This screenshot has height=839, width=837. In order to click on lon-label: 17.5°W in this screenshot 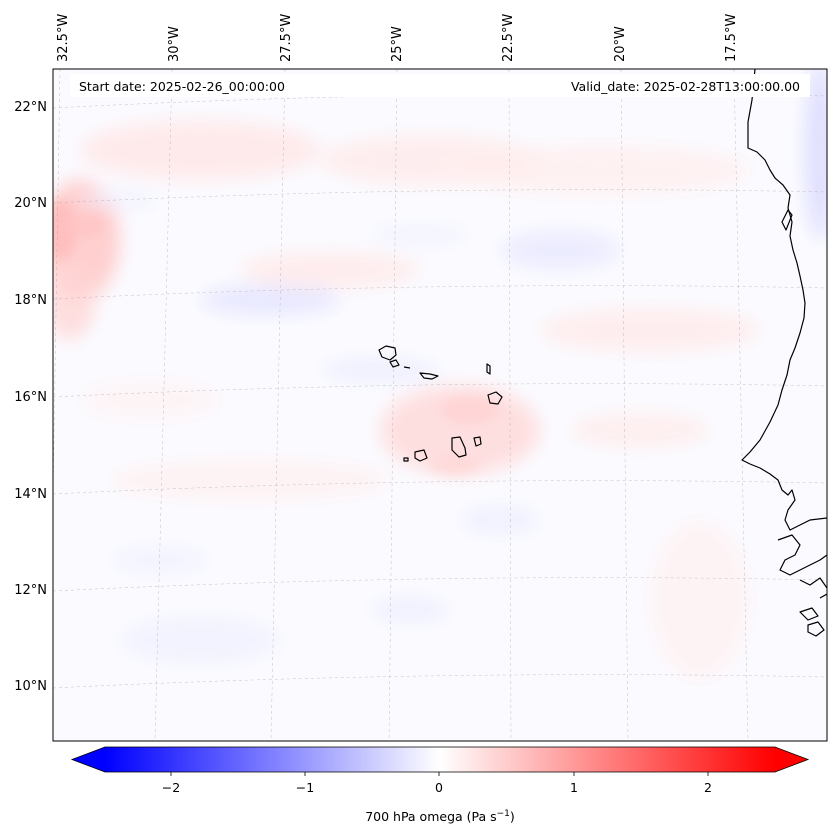, I will do `click(731, 38)`.